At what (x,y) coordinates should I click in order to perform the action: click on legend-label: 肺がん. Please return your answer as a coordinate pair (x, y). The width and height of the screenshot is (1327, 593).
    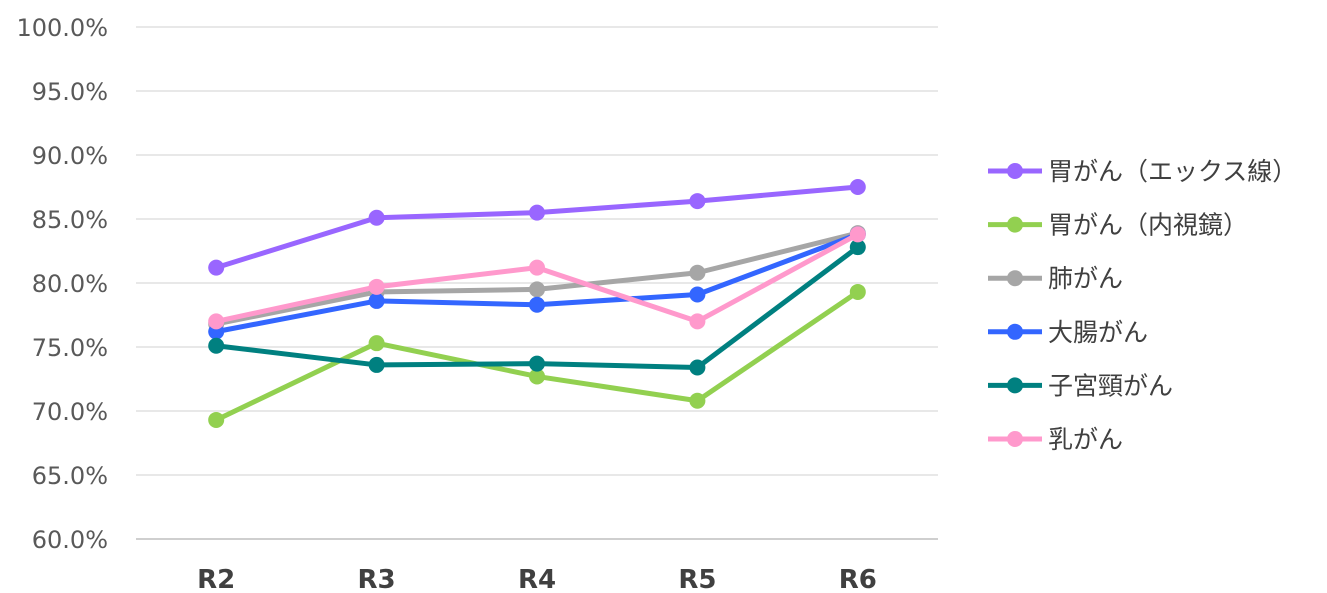
    Looking at the image, I should click on (1085, 278).